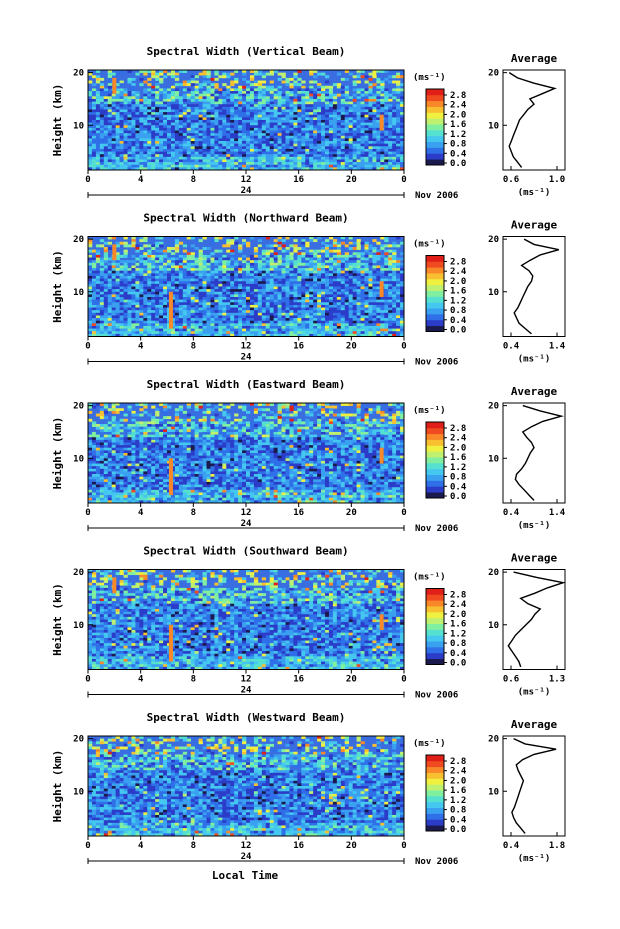 The width and height of the screenshot is (620, 929). What do you see at coordinates (246, 51) in the screenshot?
I see `panel-title: Spectral Width (Vertical Beam)` at bounding box center [246, 51].